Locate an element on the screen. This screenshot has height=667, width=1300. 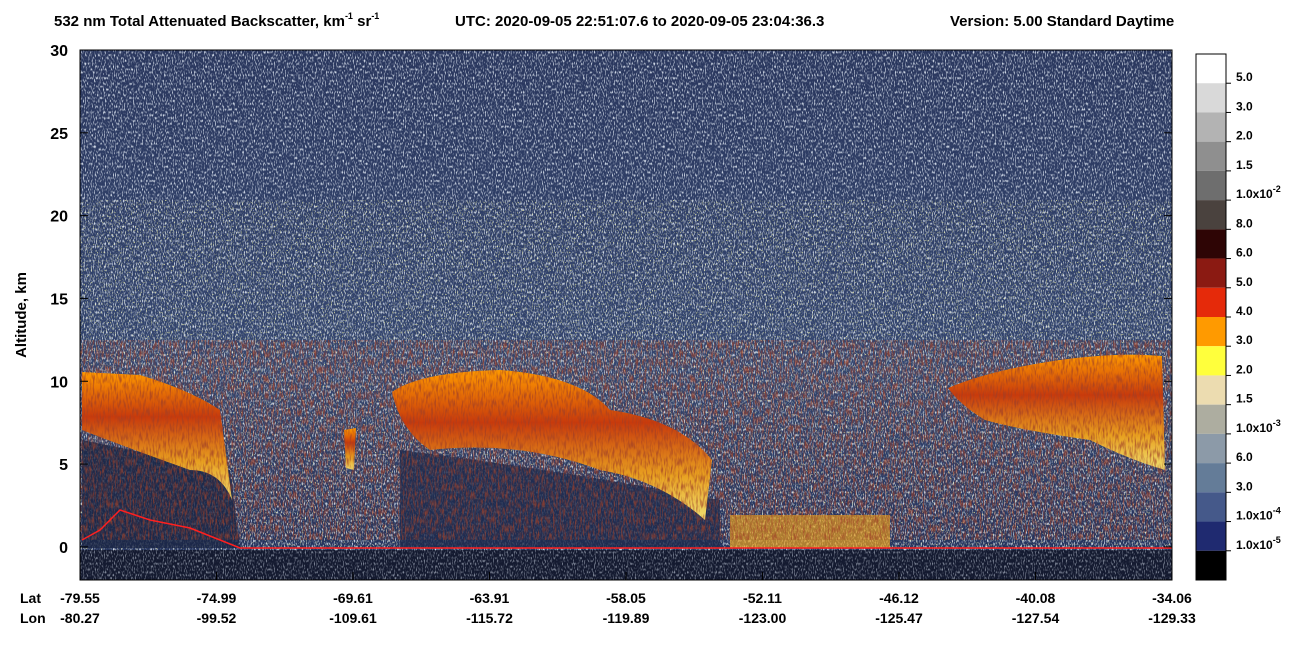
y-tick-label: 10 is located at coordinates (59, 382).